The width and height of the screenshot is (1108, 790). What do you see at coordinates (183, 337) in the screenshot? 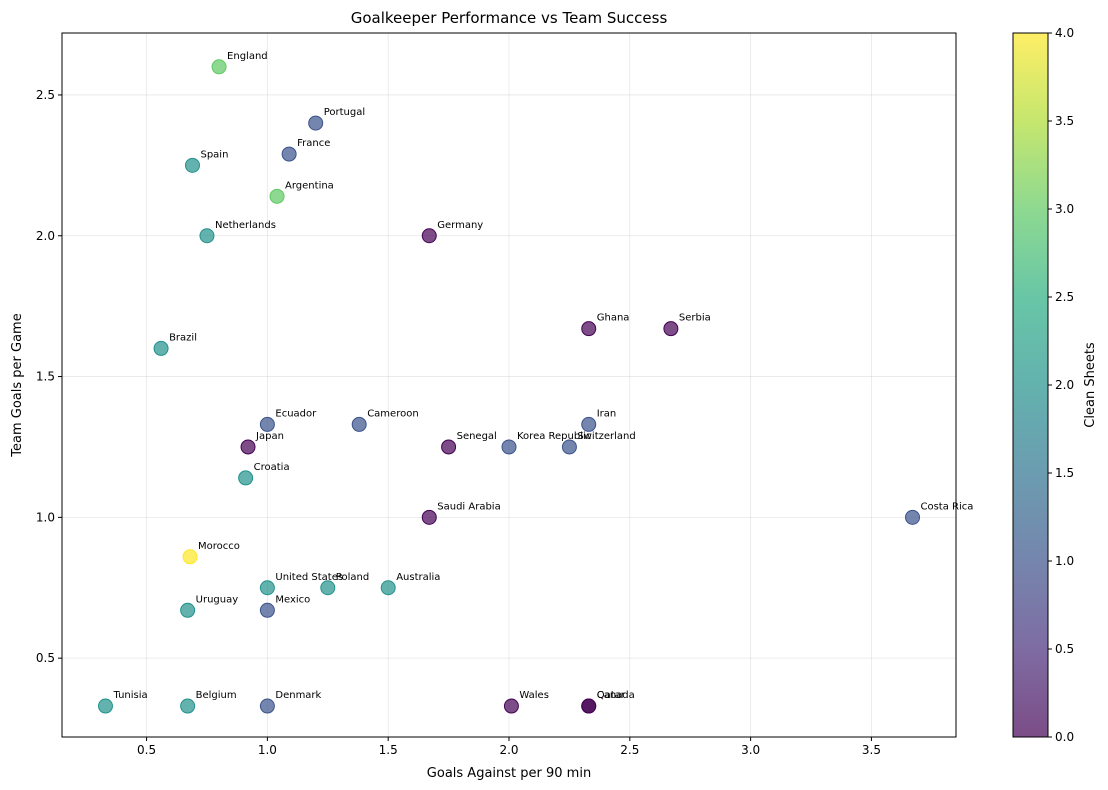
I see `data-point-label: Brazil` at bounding box center [183, 337].